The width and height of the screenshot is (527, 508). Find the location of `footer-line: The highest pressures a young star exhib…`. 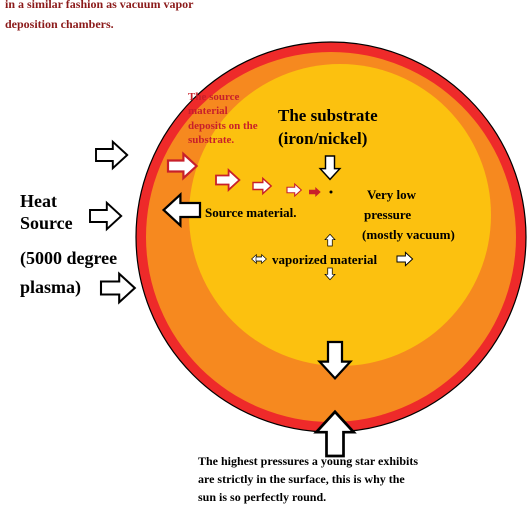

footer-line: The highest pressures a young star exhib… is located at coordinates (308, 461).